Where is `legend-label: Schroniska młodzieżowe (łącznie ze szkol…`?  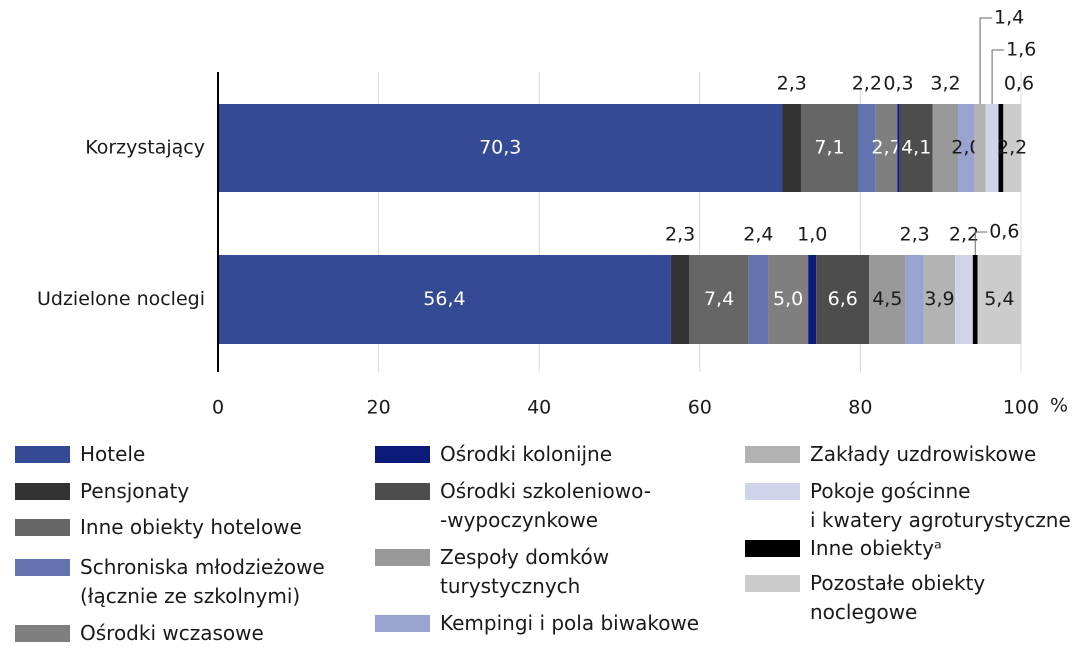 legend-label: Schroniska młodzieżowe (łącznie ze szkol… is located at coordinates (202, 581).